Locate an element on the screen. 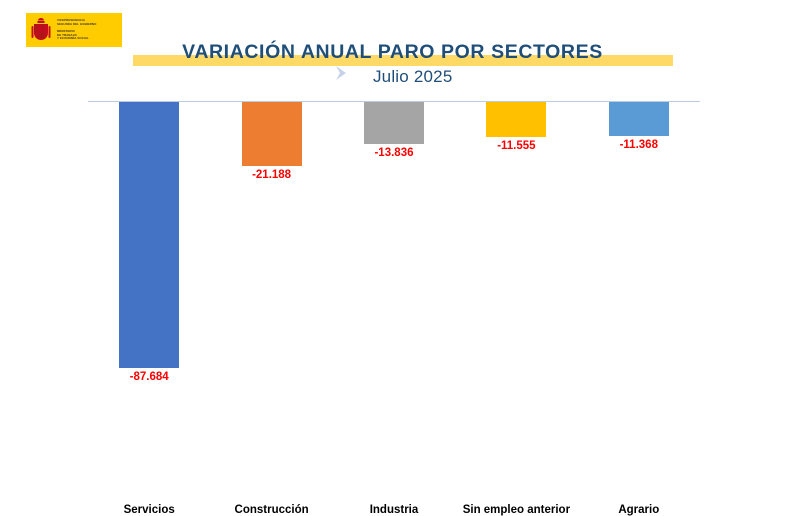 The width and height of the screenshot is (785, 516). chevron-right-icon is located at coordinates (344, 75).